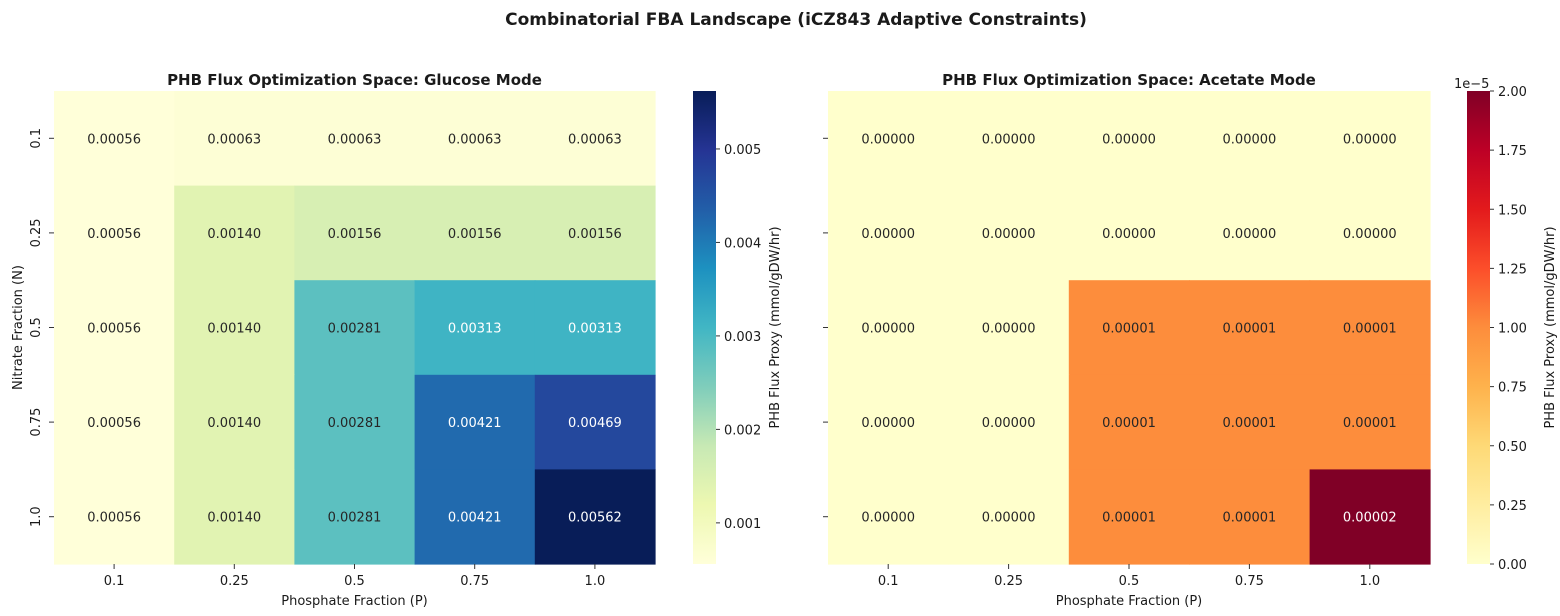 The width and height of the screenshot is (1560, 616). Describe the element at coordinates (1512, 565) in the screenshot. I see `colorbar-tick-label: 0.00` at that location.